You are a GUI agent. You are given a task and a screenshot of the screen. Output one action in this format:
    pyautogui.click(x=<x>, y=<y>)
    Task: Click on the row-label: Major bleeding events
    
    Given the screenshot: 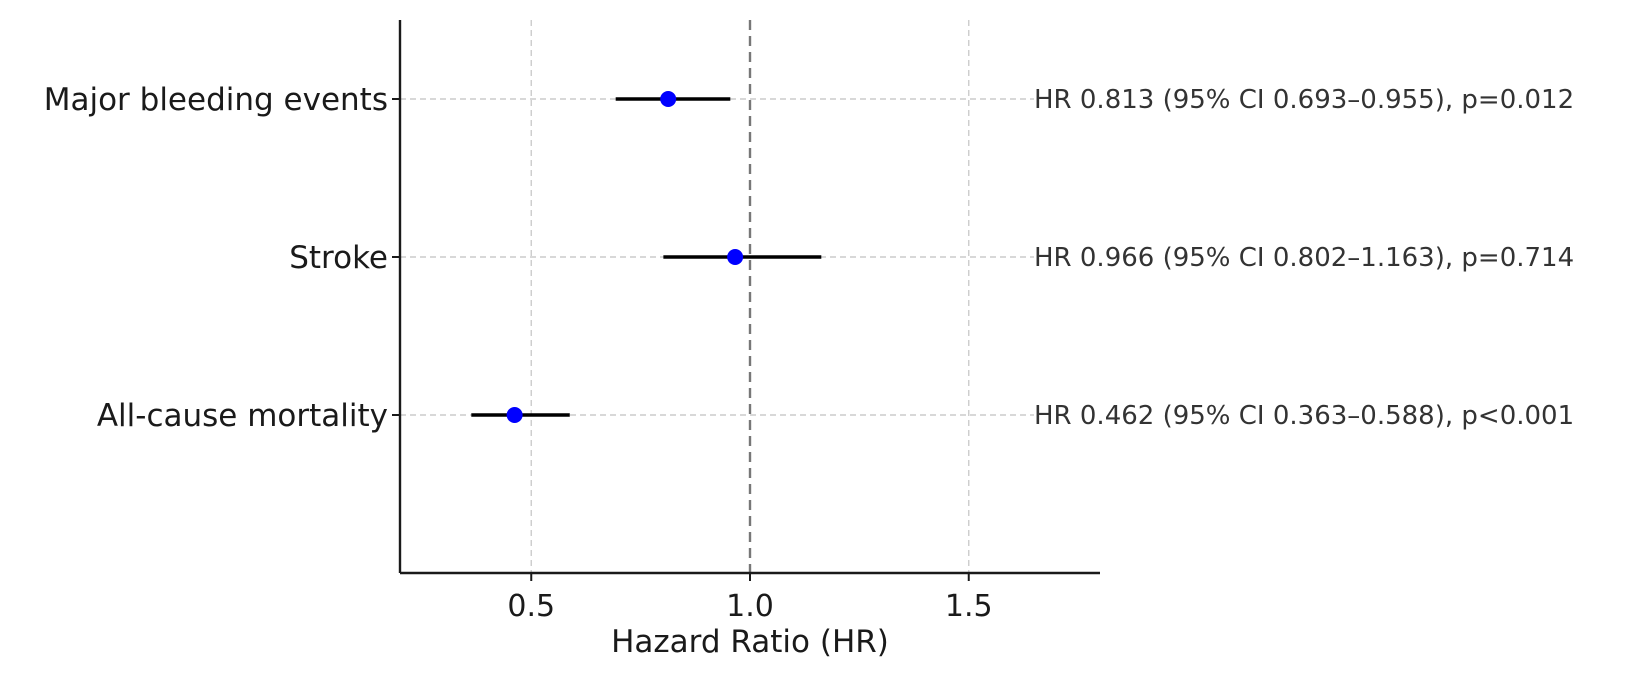 What is the action you would take?
    pyautogui.click(x=216, y=100)
    